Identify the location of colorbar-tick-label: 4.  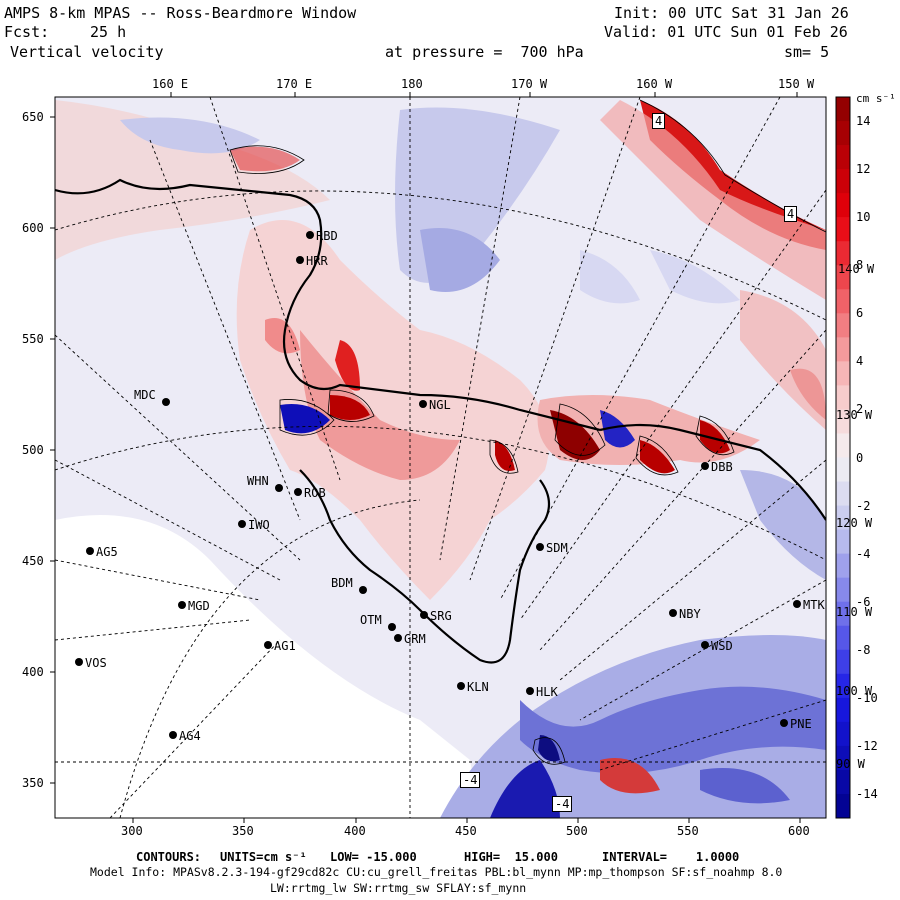
(860, 361).